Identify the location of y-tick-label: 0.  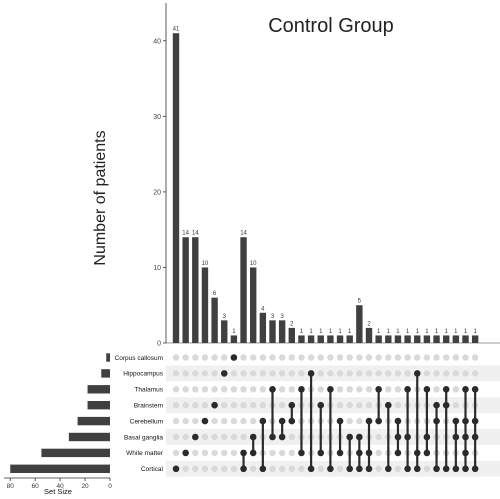
(159, 344).